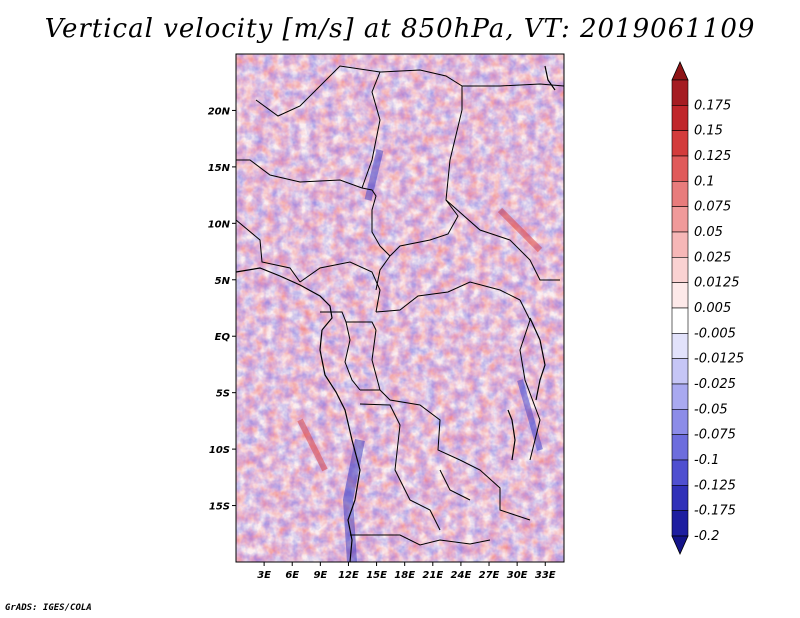 Image resolution: width=800 pixels, height=618 pixels. What do you see at coordinates (712, 105) in the screenshot?
I see `colorbar-label: 0.175` at bounding box center [712, 105].